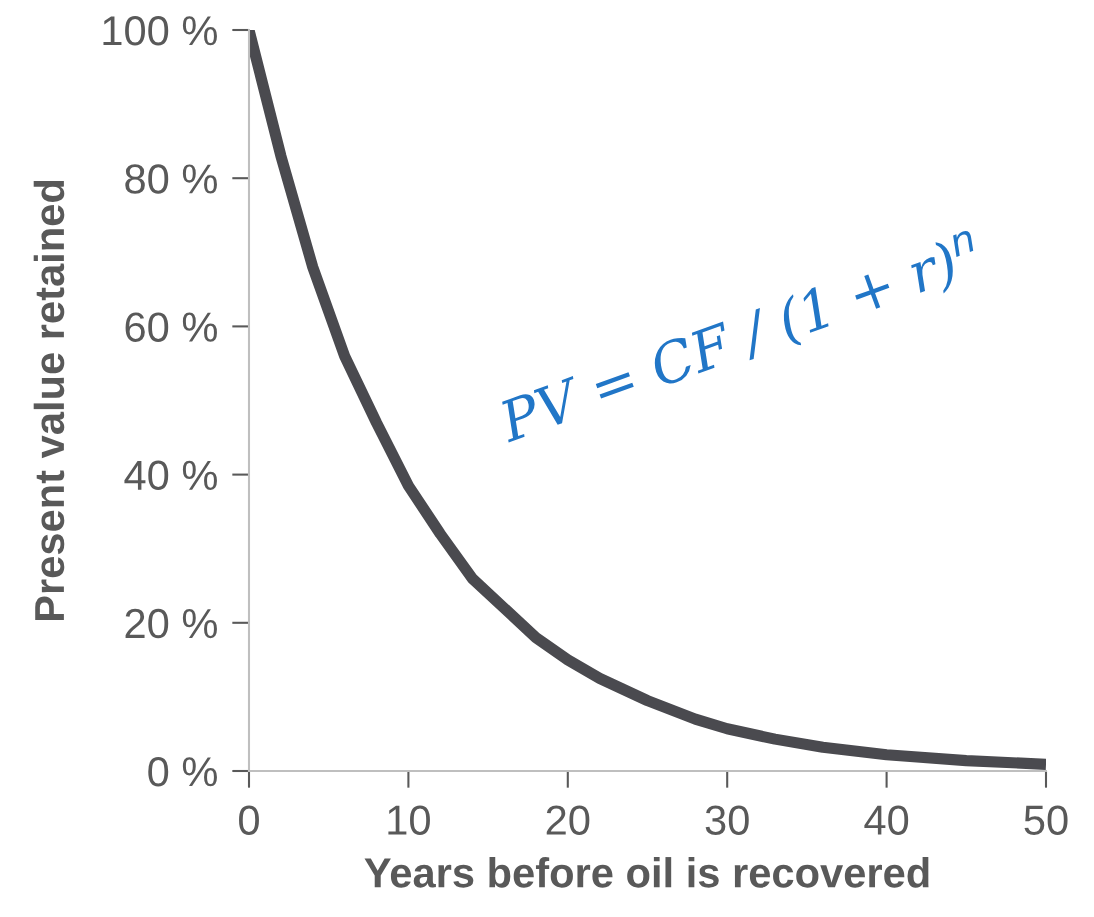 Image resolution: width=1094 pixels, height=917 pixels. I want to click on x-tick-label: 0, so click(249, 820).